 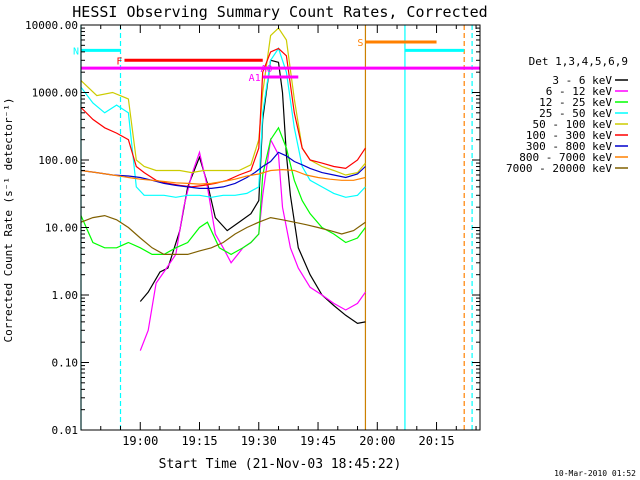 I want to click on x-tick-label-0: 19:00, so click(x=140, y=441).